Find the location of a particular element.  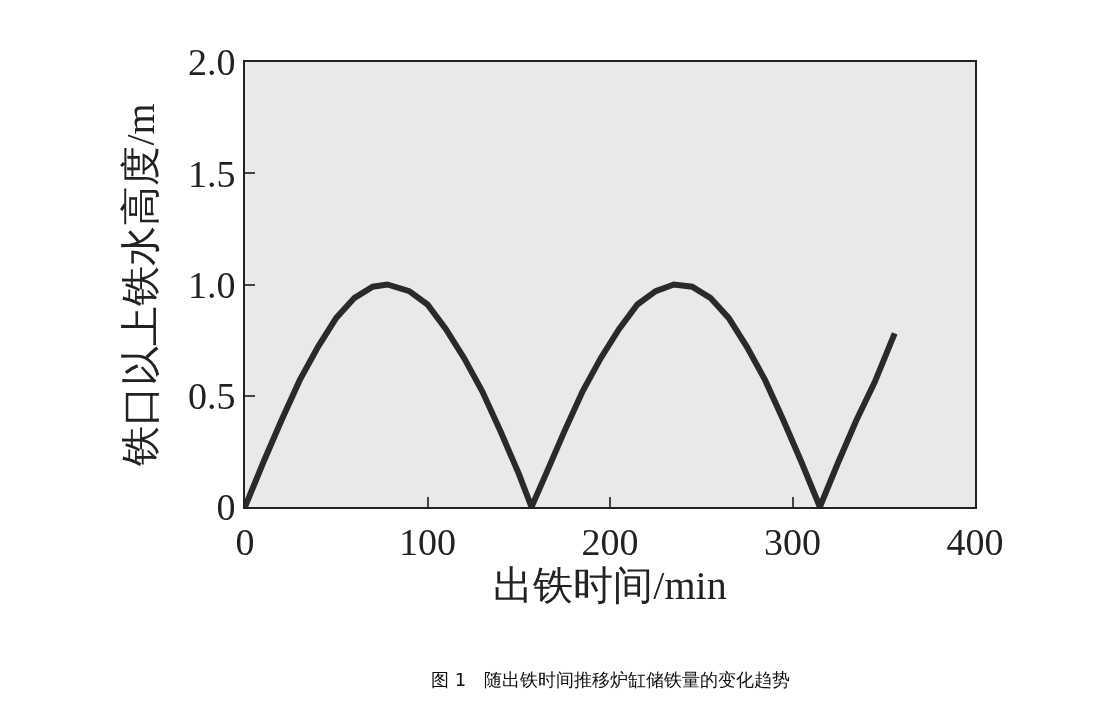

x-tick-label: 300 is located at coordinates (792, 541).